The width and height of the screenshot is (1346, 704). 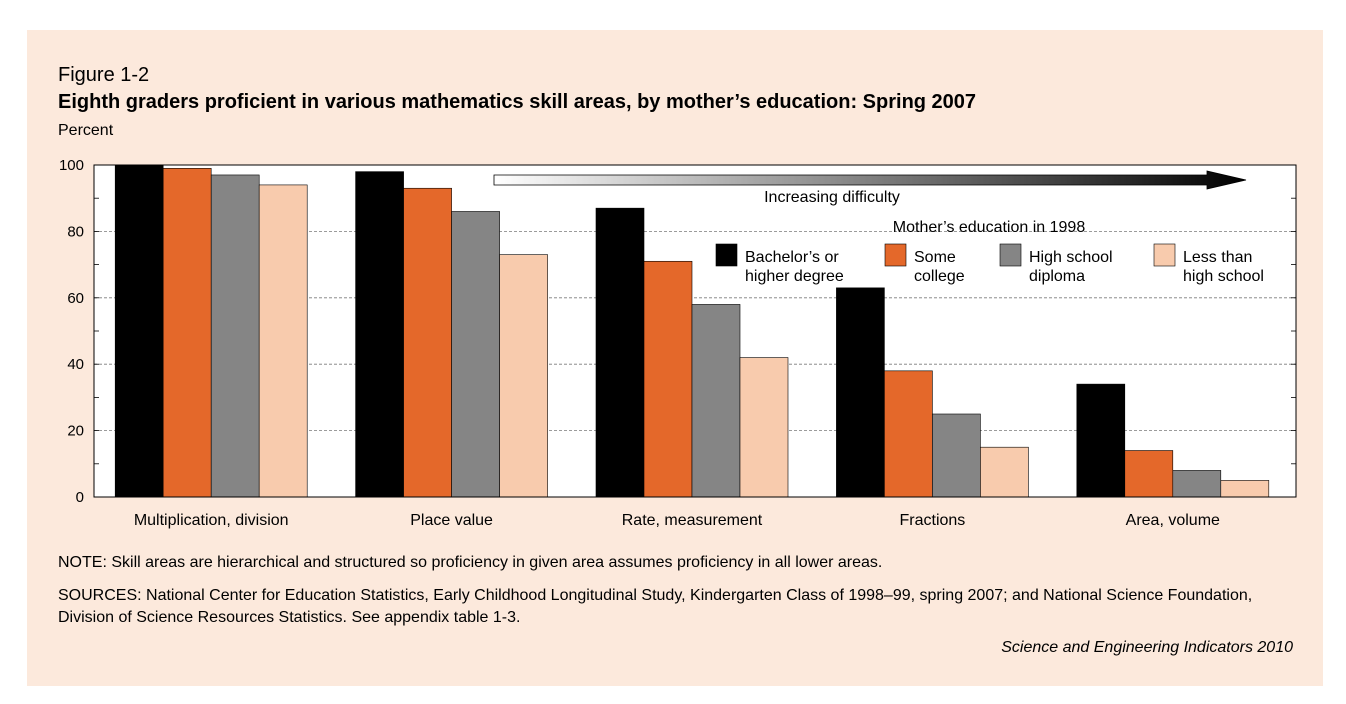 What do you see at coordinates (1071, 257) in the screenshot?
I see `legend-label: High school` at bounding box center [1071, 257].